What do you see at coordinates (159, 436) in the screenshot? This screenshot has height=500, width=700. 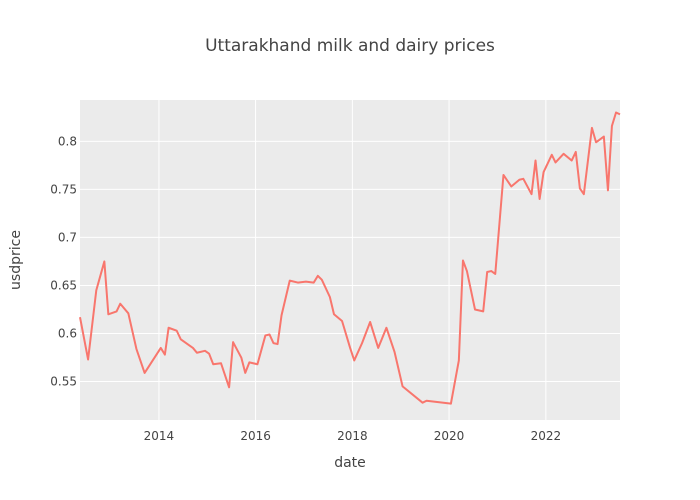 I see `x-tick-label: 2014` at bounding box center [159, 436].